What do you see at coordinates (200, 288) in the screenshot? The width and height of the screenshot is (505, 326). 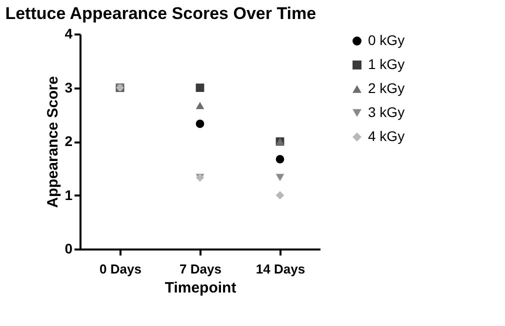 I see `x-axis-title: Timepoint` at bounding box center [200, 288].